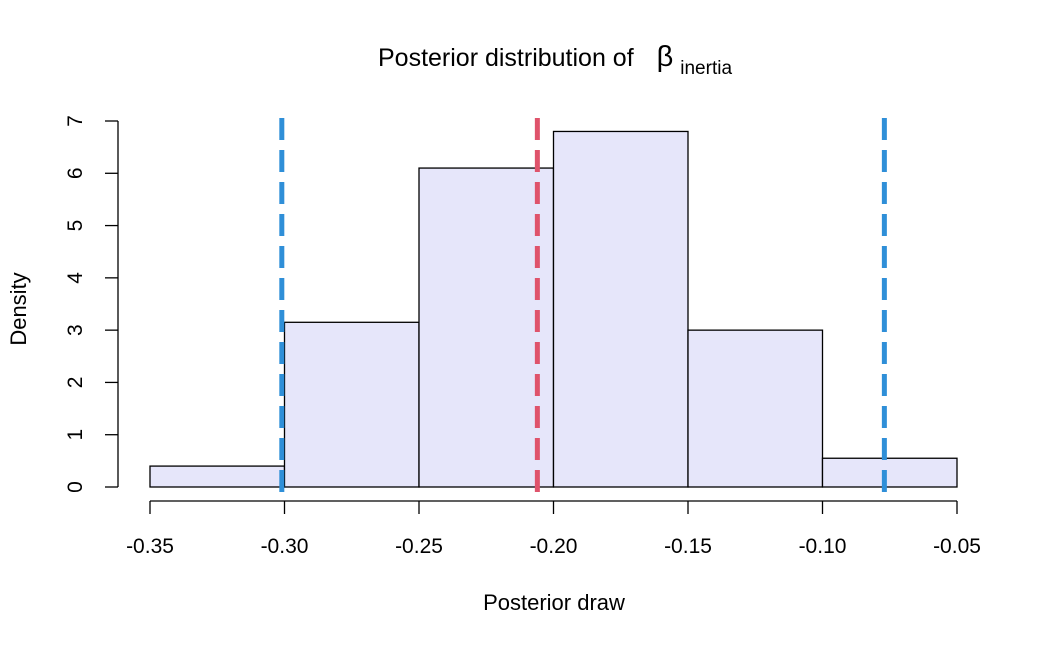  Describe the element at coordinates (823, 546) in the screenshot. I see `x-tick-label-5: -0.10` at that location.